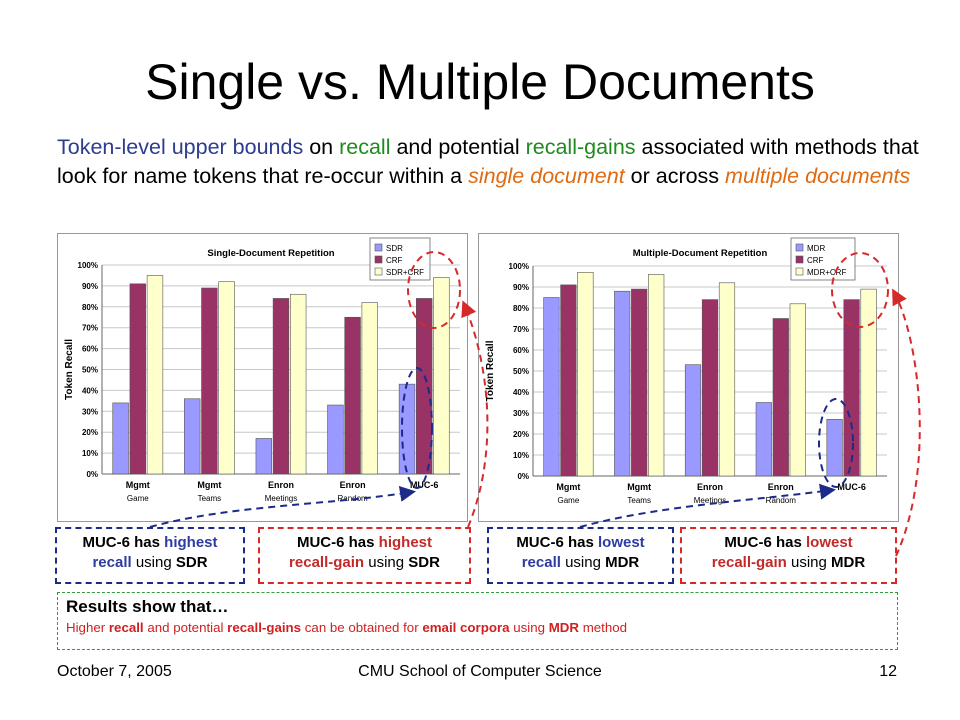 This screenshot has height=720, width=960. What do you see at coordinates (521, 455) in the screenshot?
I see `y-tick-label: 10%` at bounding box center [521, 455].